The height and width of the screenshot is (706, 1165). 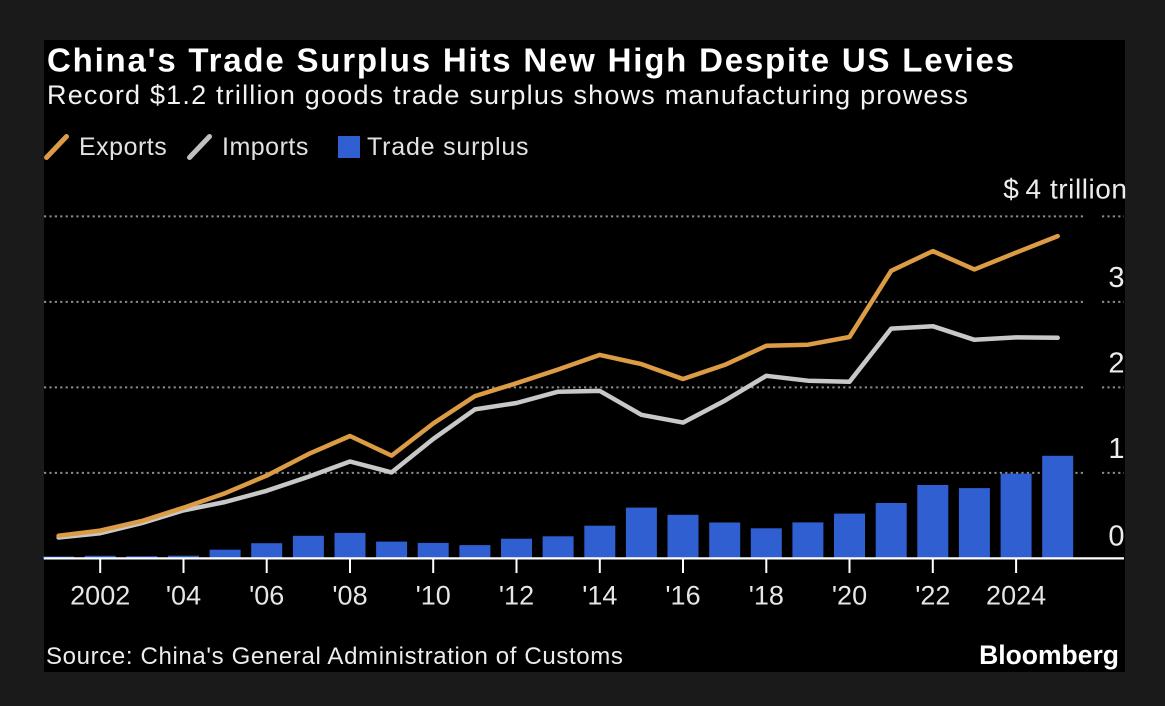 I want to click on svg-text: Imports, so click(x=265, y=147).